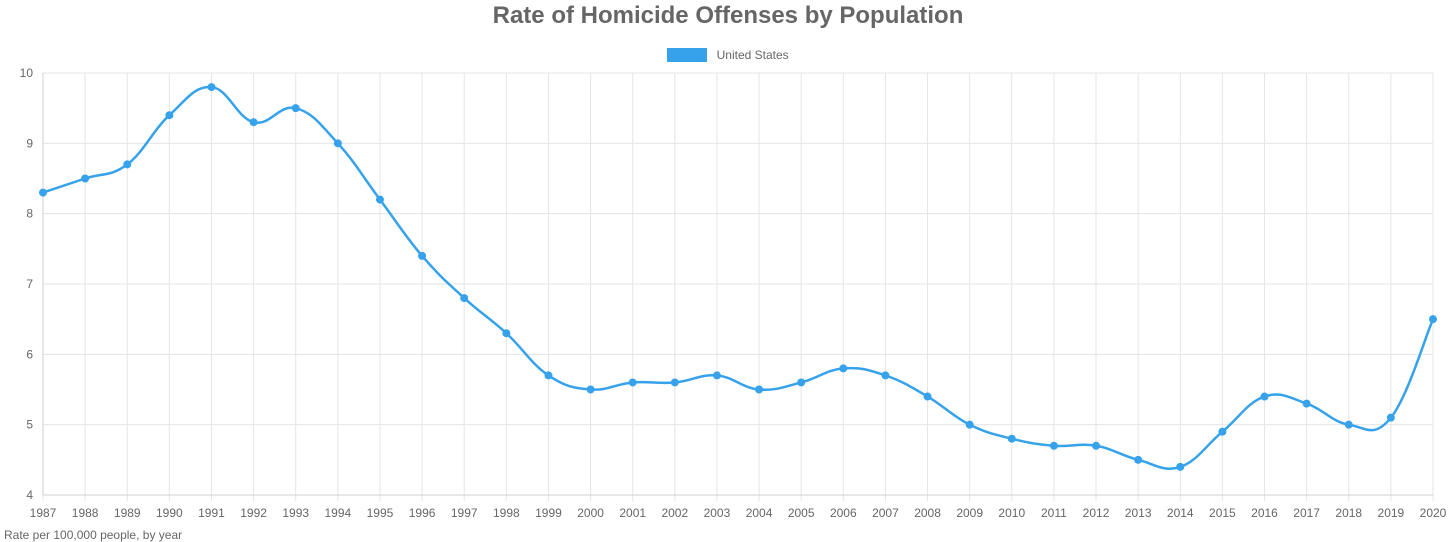 This screenshot has height=542, width=1456. What do you see at coordinates (29, 214) in the screenshot?
I see `y-tick-label: 8` at bounding box center [29, 214].